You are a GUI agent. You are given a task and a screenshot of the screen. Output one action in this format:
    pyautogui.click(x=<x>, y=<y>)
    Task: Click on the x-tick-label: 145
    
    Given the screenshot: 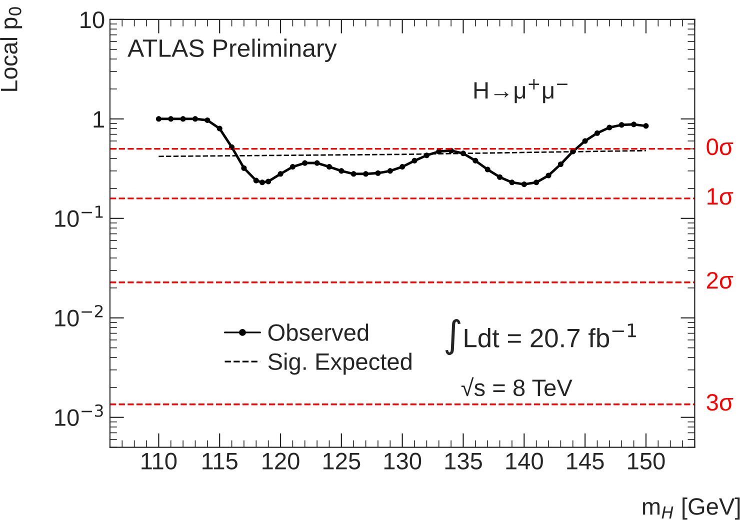 What is the action you would take?
    pyautogui.click(x=585, y=461)
    